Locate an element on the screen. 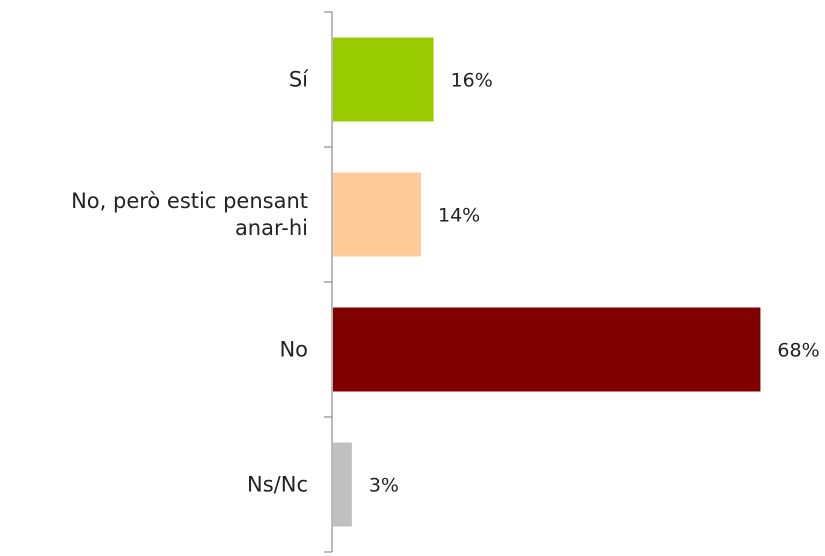  category-axis is located at coordinates (328, 282).